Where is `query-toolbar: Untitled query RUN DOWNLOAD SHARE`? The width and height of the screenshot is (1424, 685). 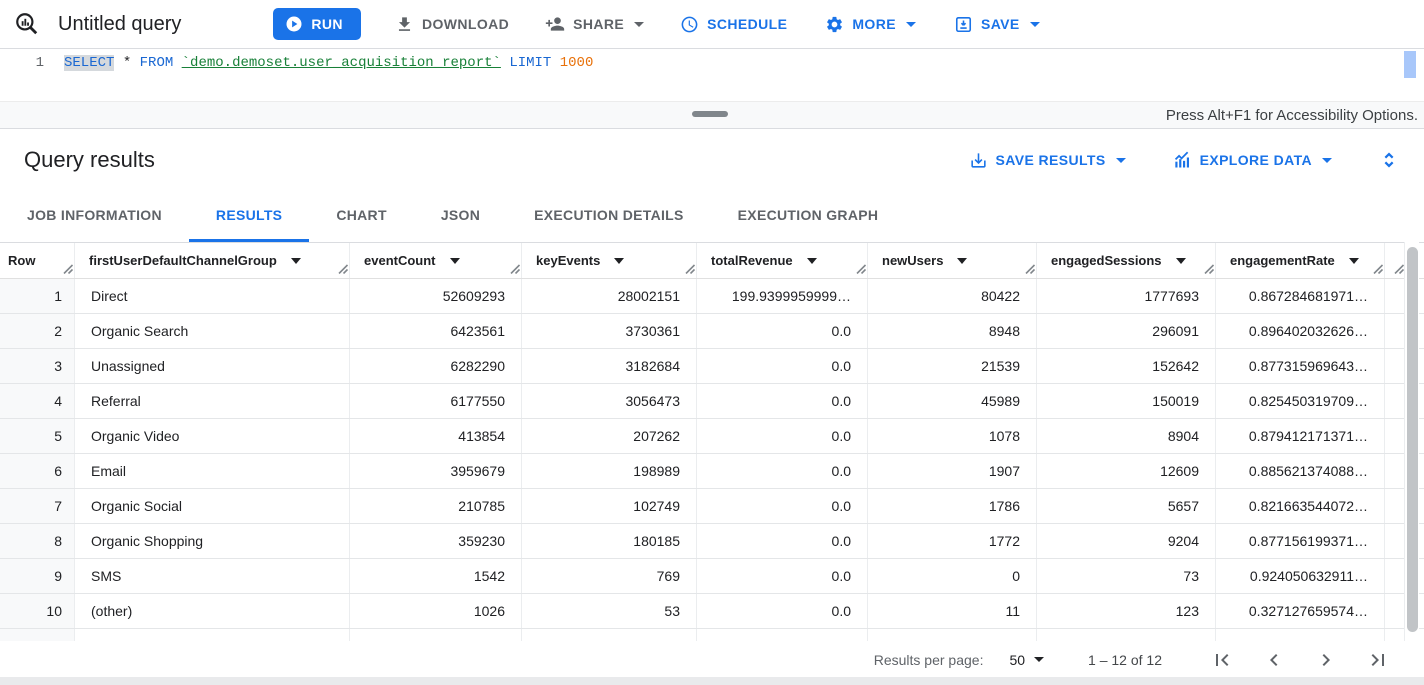
query-toolbar: Untitled query RUN DOWNLOAD SHARE is located at coordinates (712, 24).